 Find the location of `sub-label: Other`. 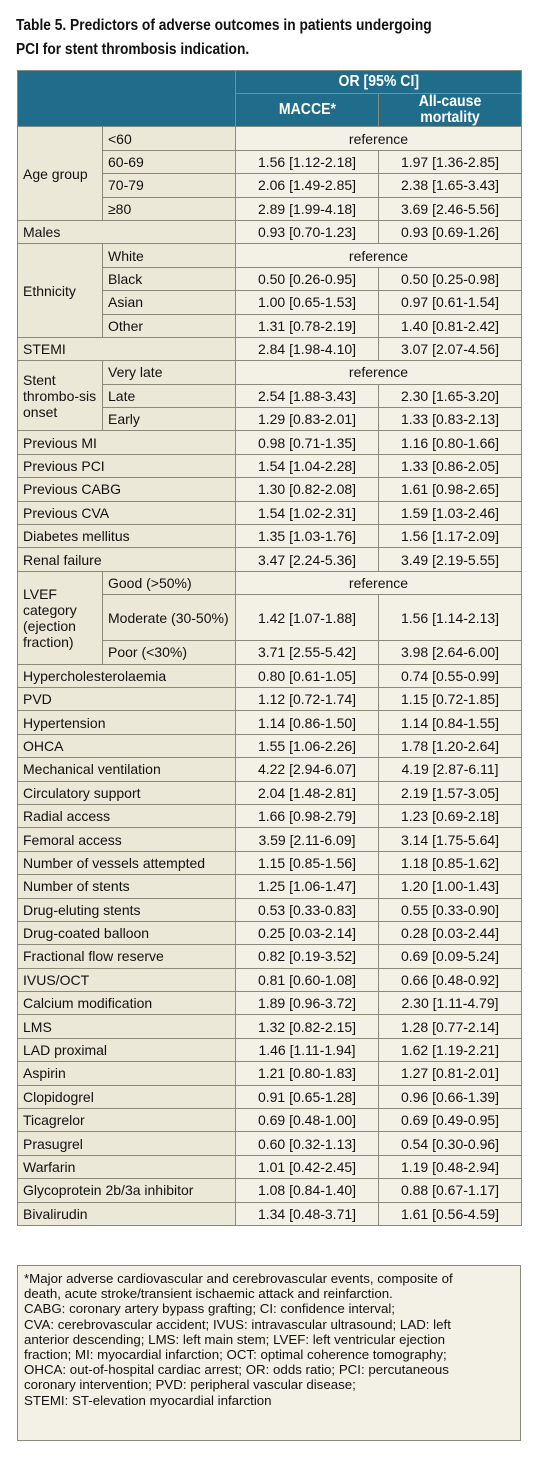

sub-label: Other is located at coordinates (169, 325).